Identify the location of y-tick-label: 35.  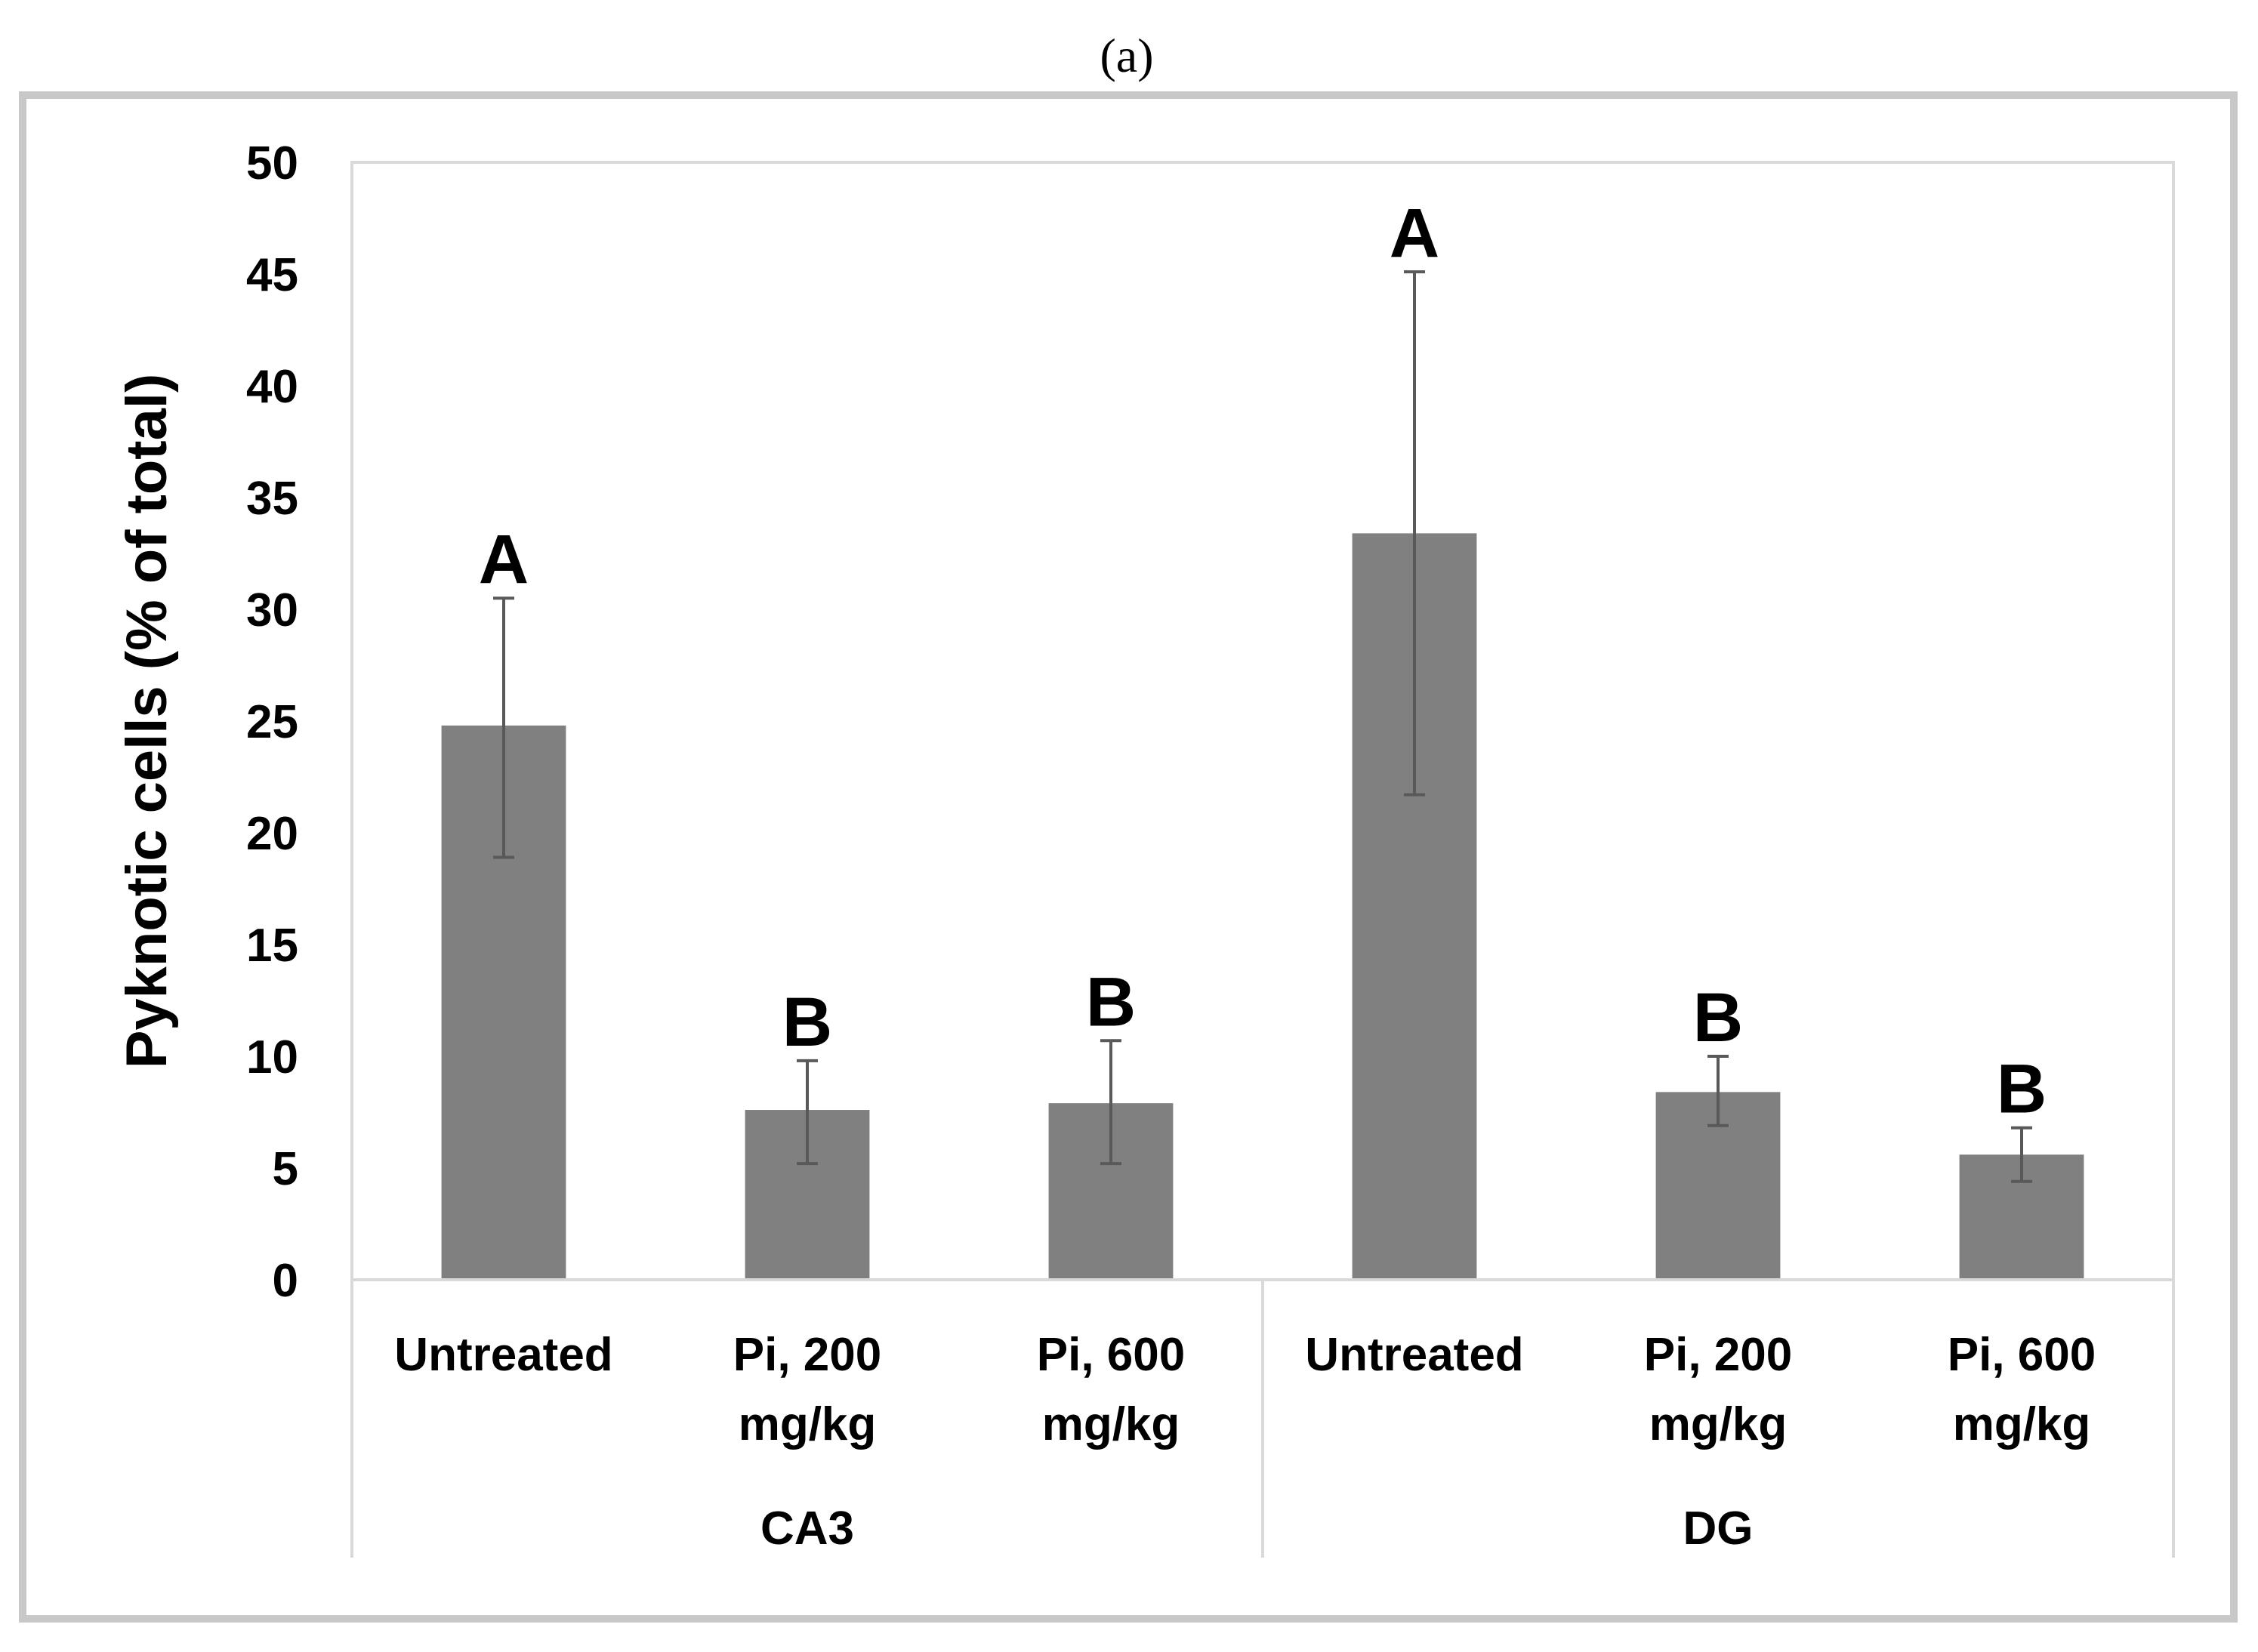
(272, 499).